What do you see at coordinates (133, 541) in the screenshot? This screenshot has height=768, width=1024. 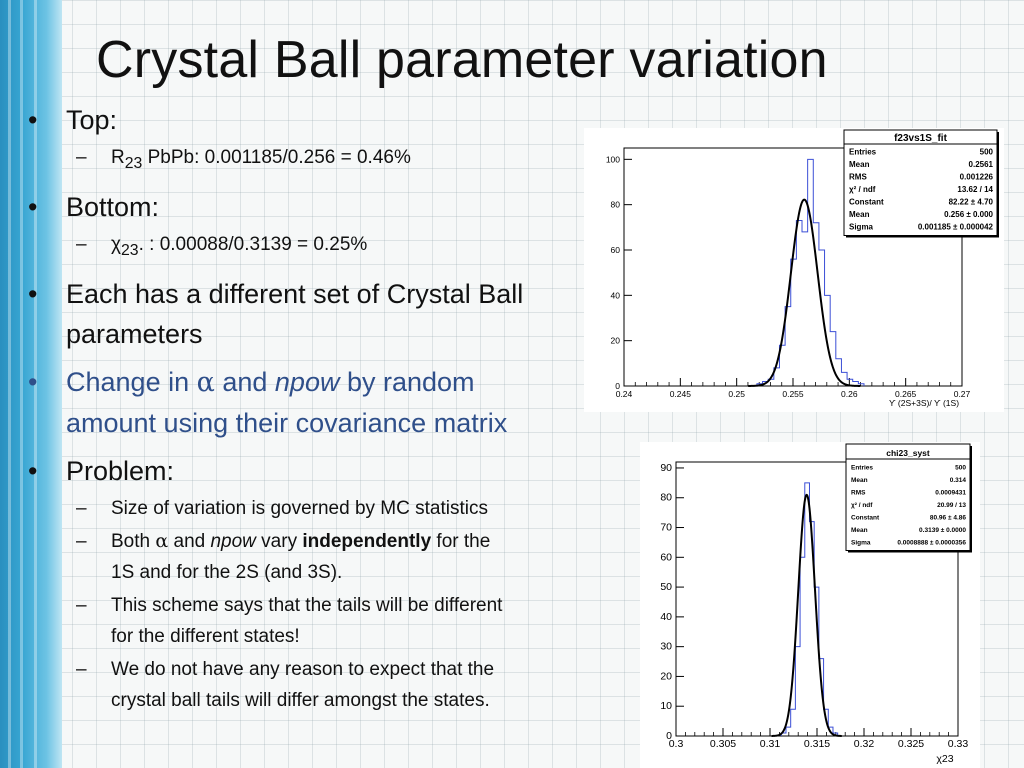 I see `problem-sub2-pre: Both` at bounding box center [133, 541].